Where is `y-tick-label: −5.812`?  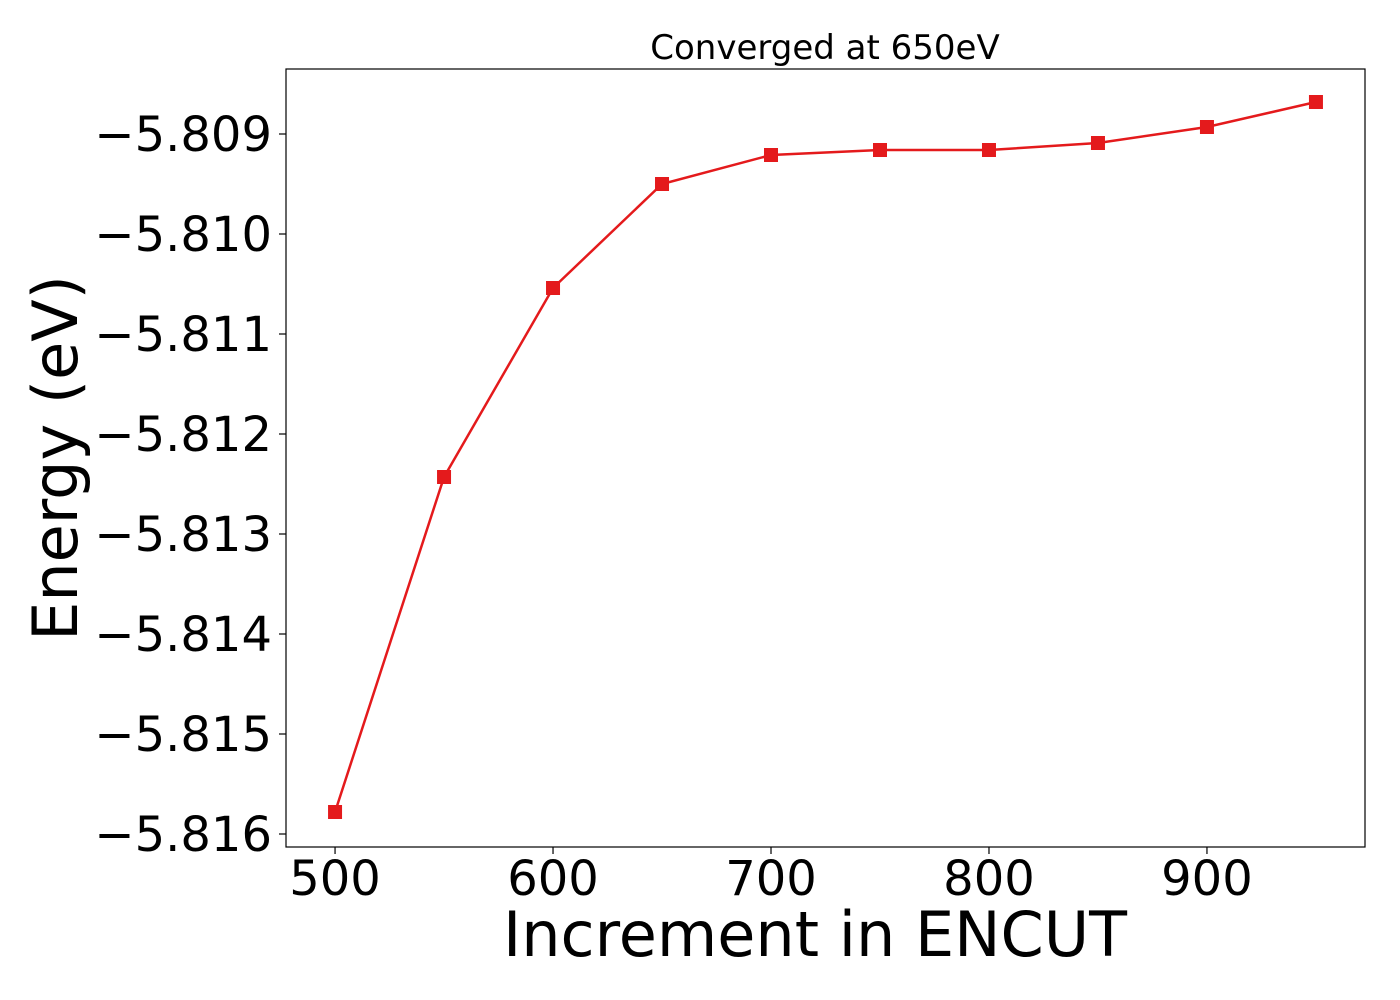 y-tick-label: −5.812 is located at coordinates (183, 435).